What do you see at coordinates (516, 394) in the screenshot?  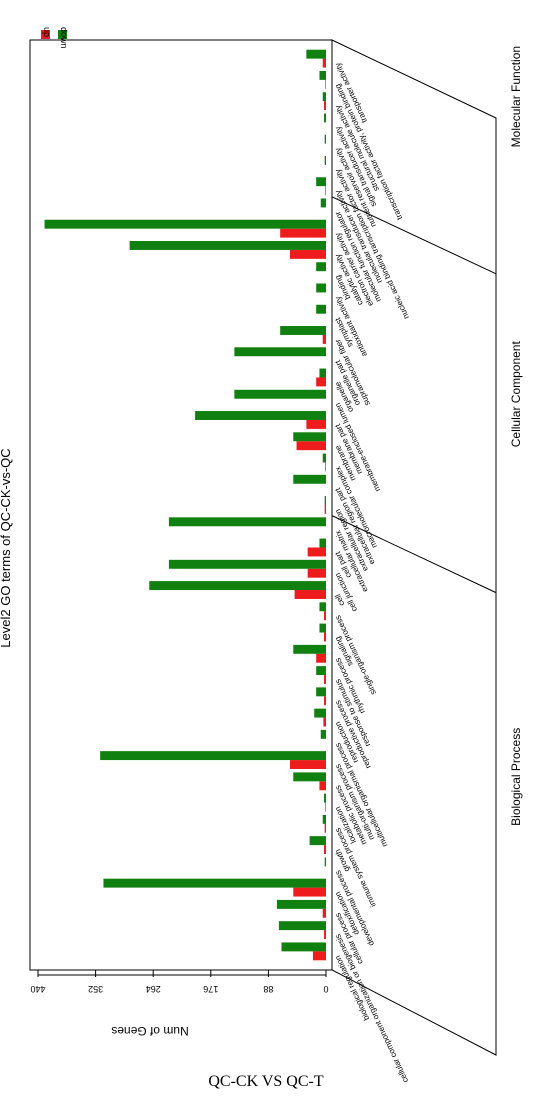 I see `group-label: Cellular Component` at bounding box center [516, 394].